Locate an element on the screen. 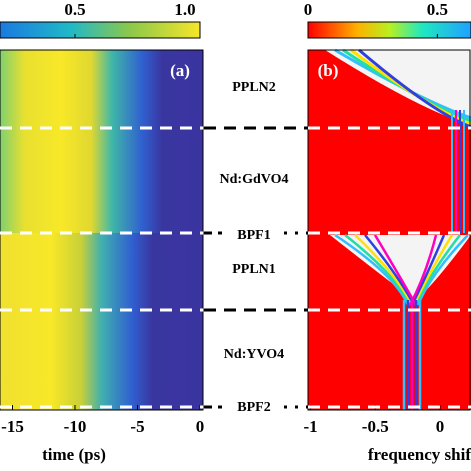  stage-label: PPLN2 is located at coordinates (254, 87).